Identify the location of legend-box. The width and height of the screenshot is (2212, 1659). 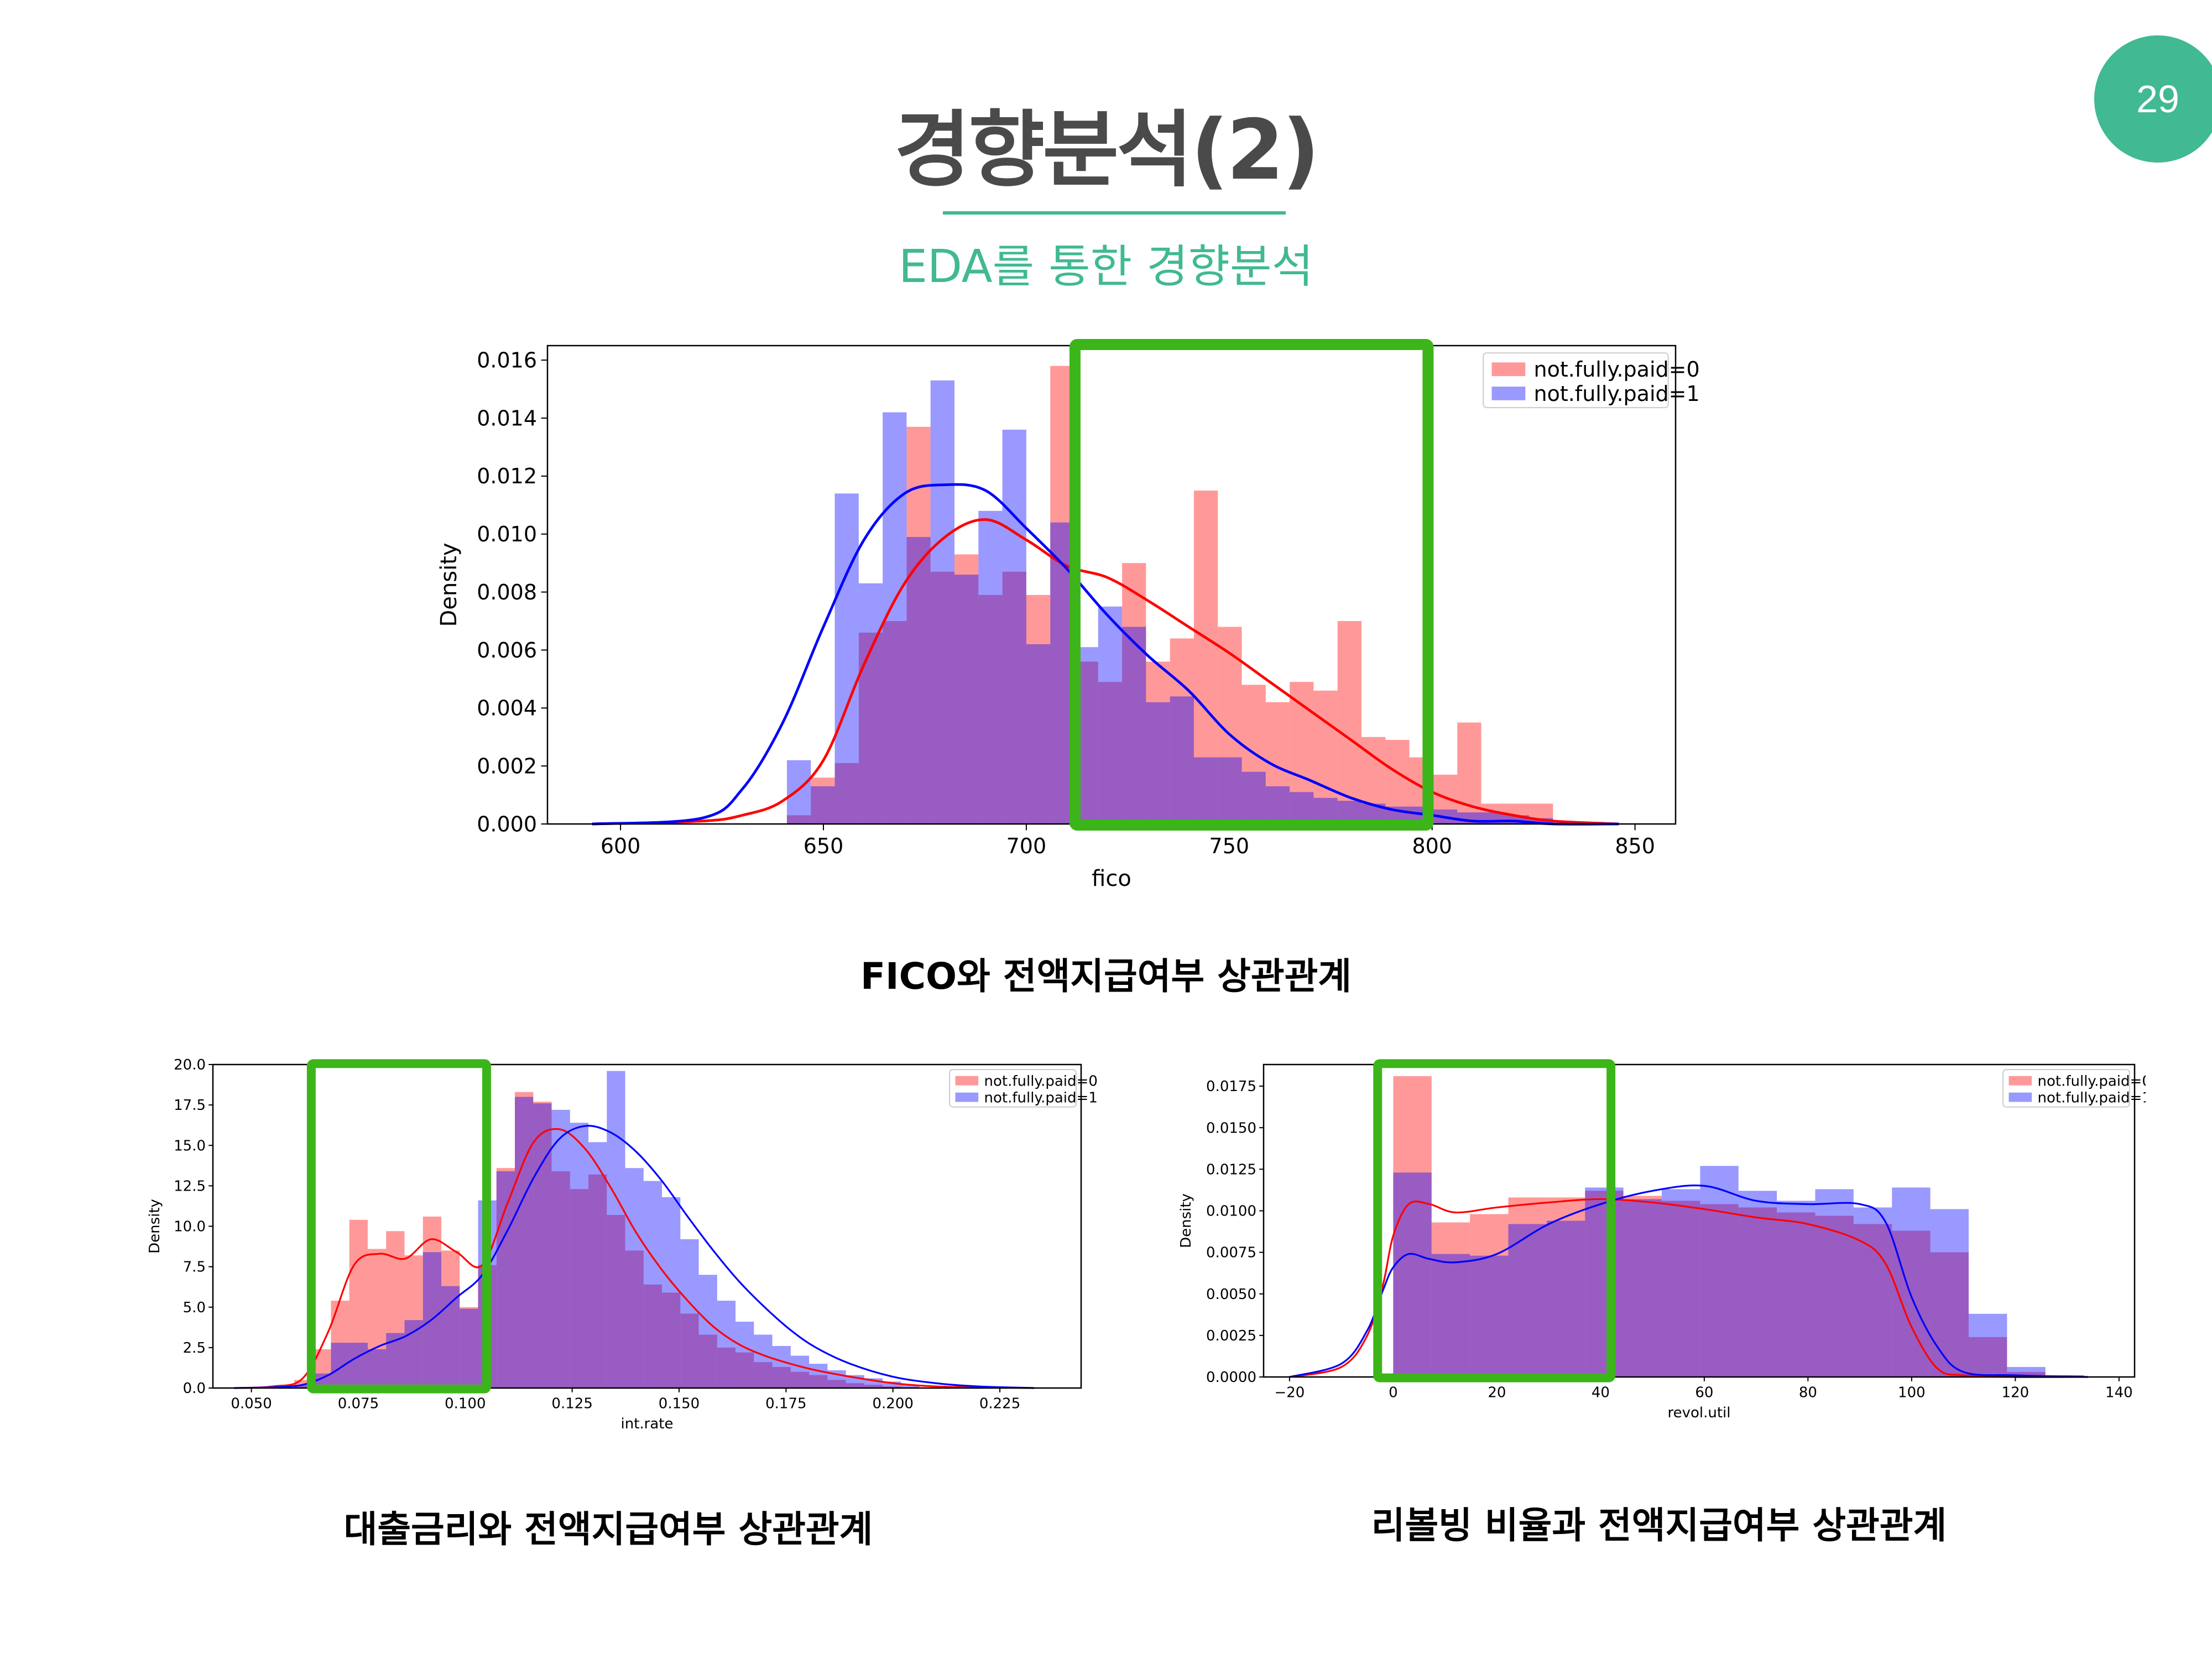
(2066, 1088).